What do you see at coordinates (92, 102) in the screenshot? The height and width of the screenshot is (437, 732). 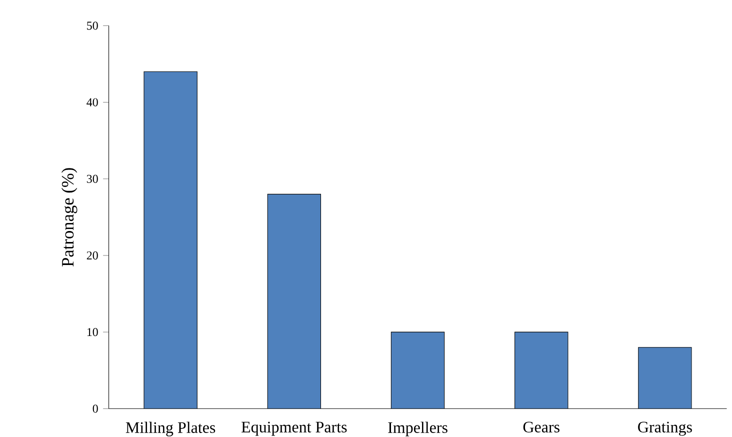 I see `y-tick-label: 40` at bounding box center [92, 102].